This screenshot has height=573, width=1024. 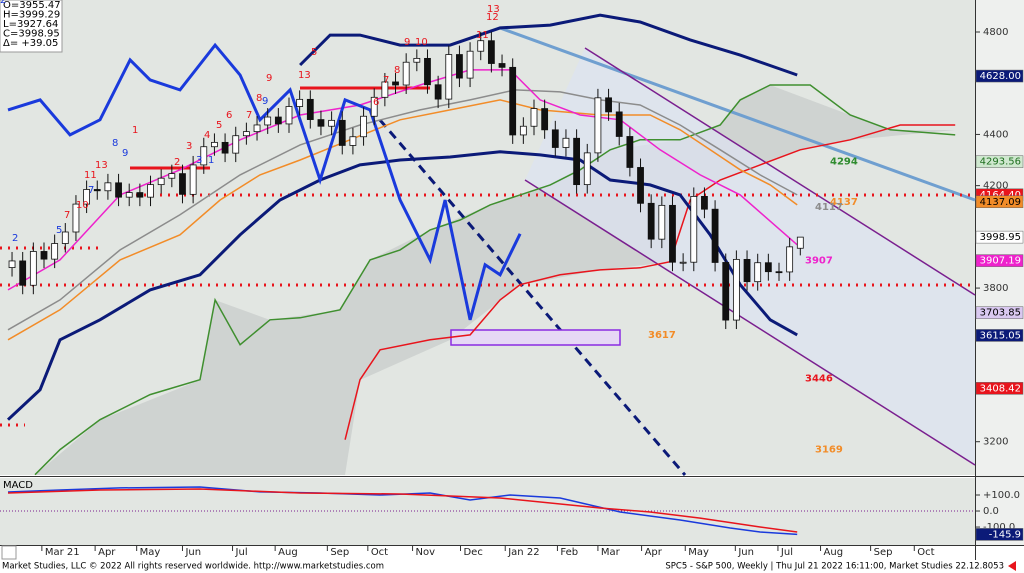 What do you see at coordinates (662, 335) in the screenshot?
I see `level-annotation: 3617` at bounding box center [662, 335].